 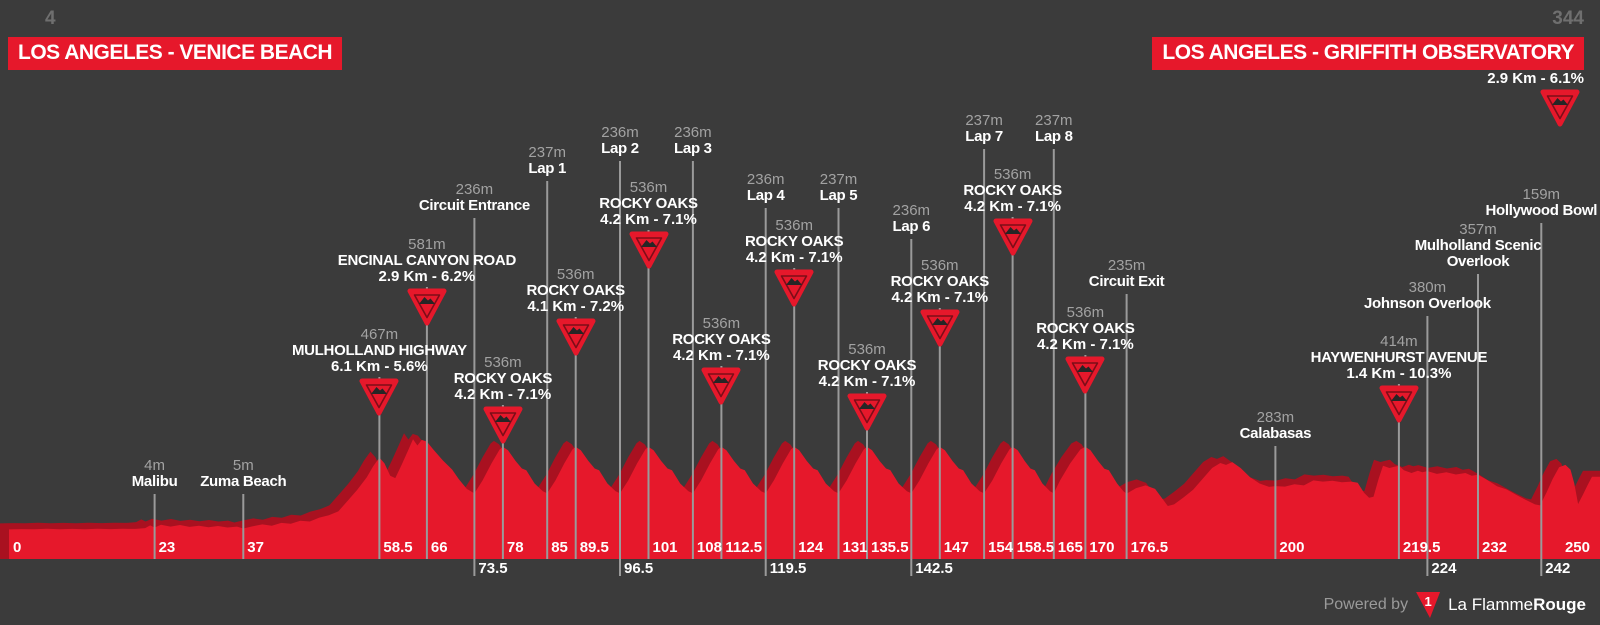 I want to click on marker-waypoint-242: 159m Hollywood Bowl, so click(x=1523, y=203).